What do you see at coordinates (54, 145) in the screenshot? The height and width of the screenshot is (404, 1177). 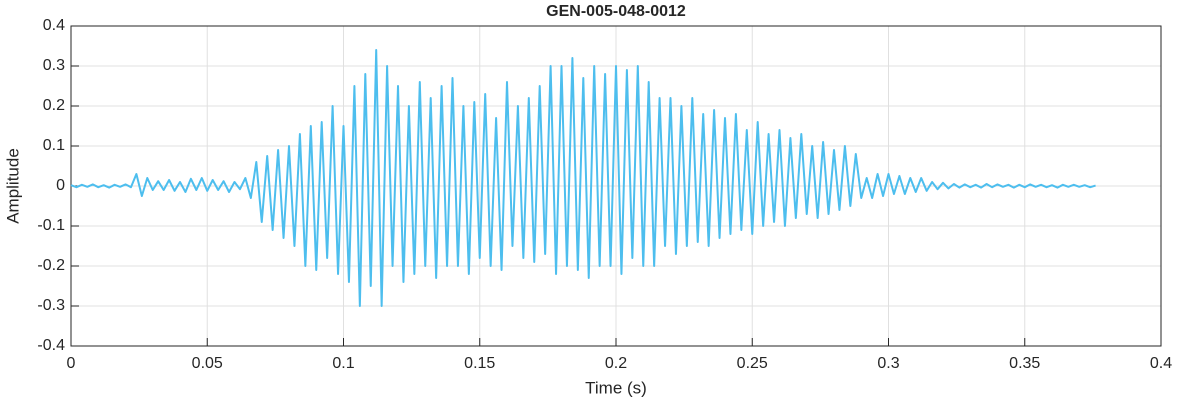 I see `y-tick-label: 0.1` at bounding box center [54, 145].